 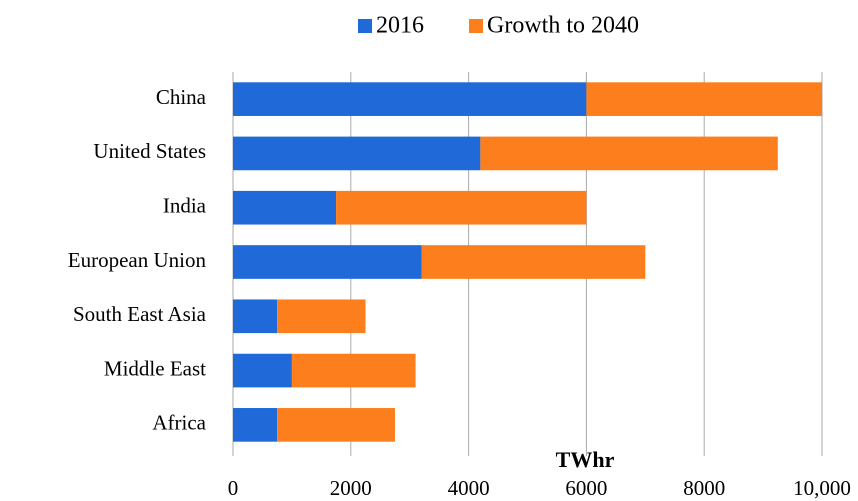 What do you see at coordinates (586, 488) in the screenshot?
I see `x-tick-label: 6000` at bounding box center [586, 488].